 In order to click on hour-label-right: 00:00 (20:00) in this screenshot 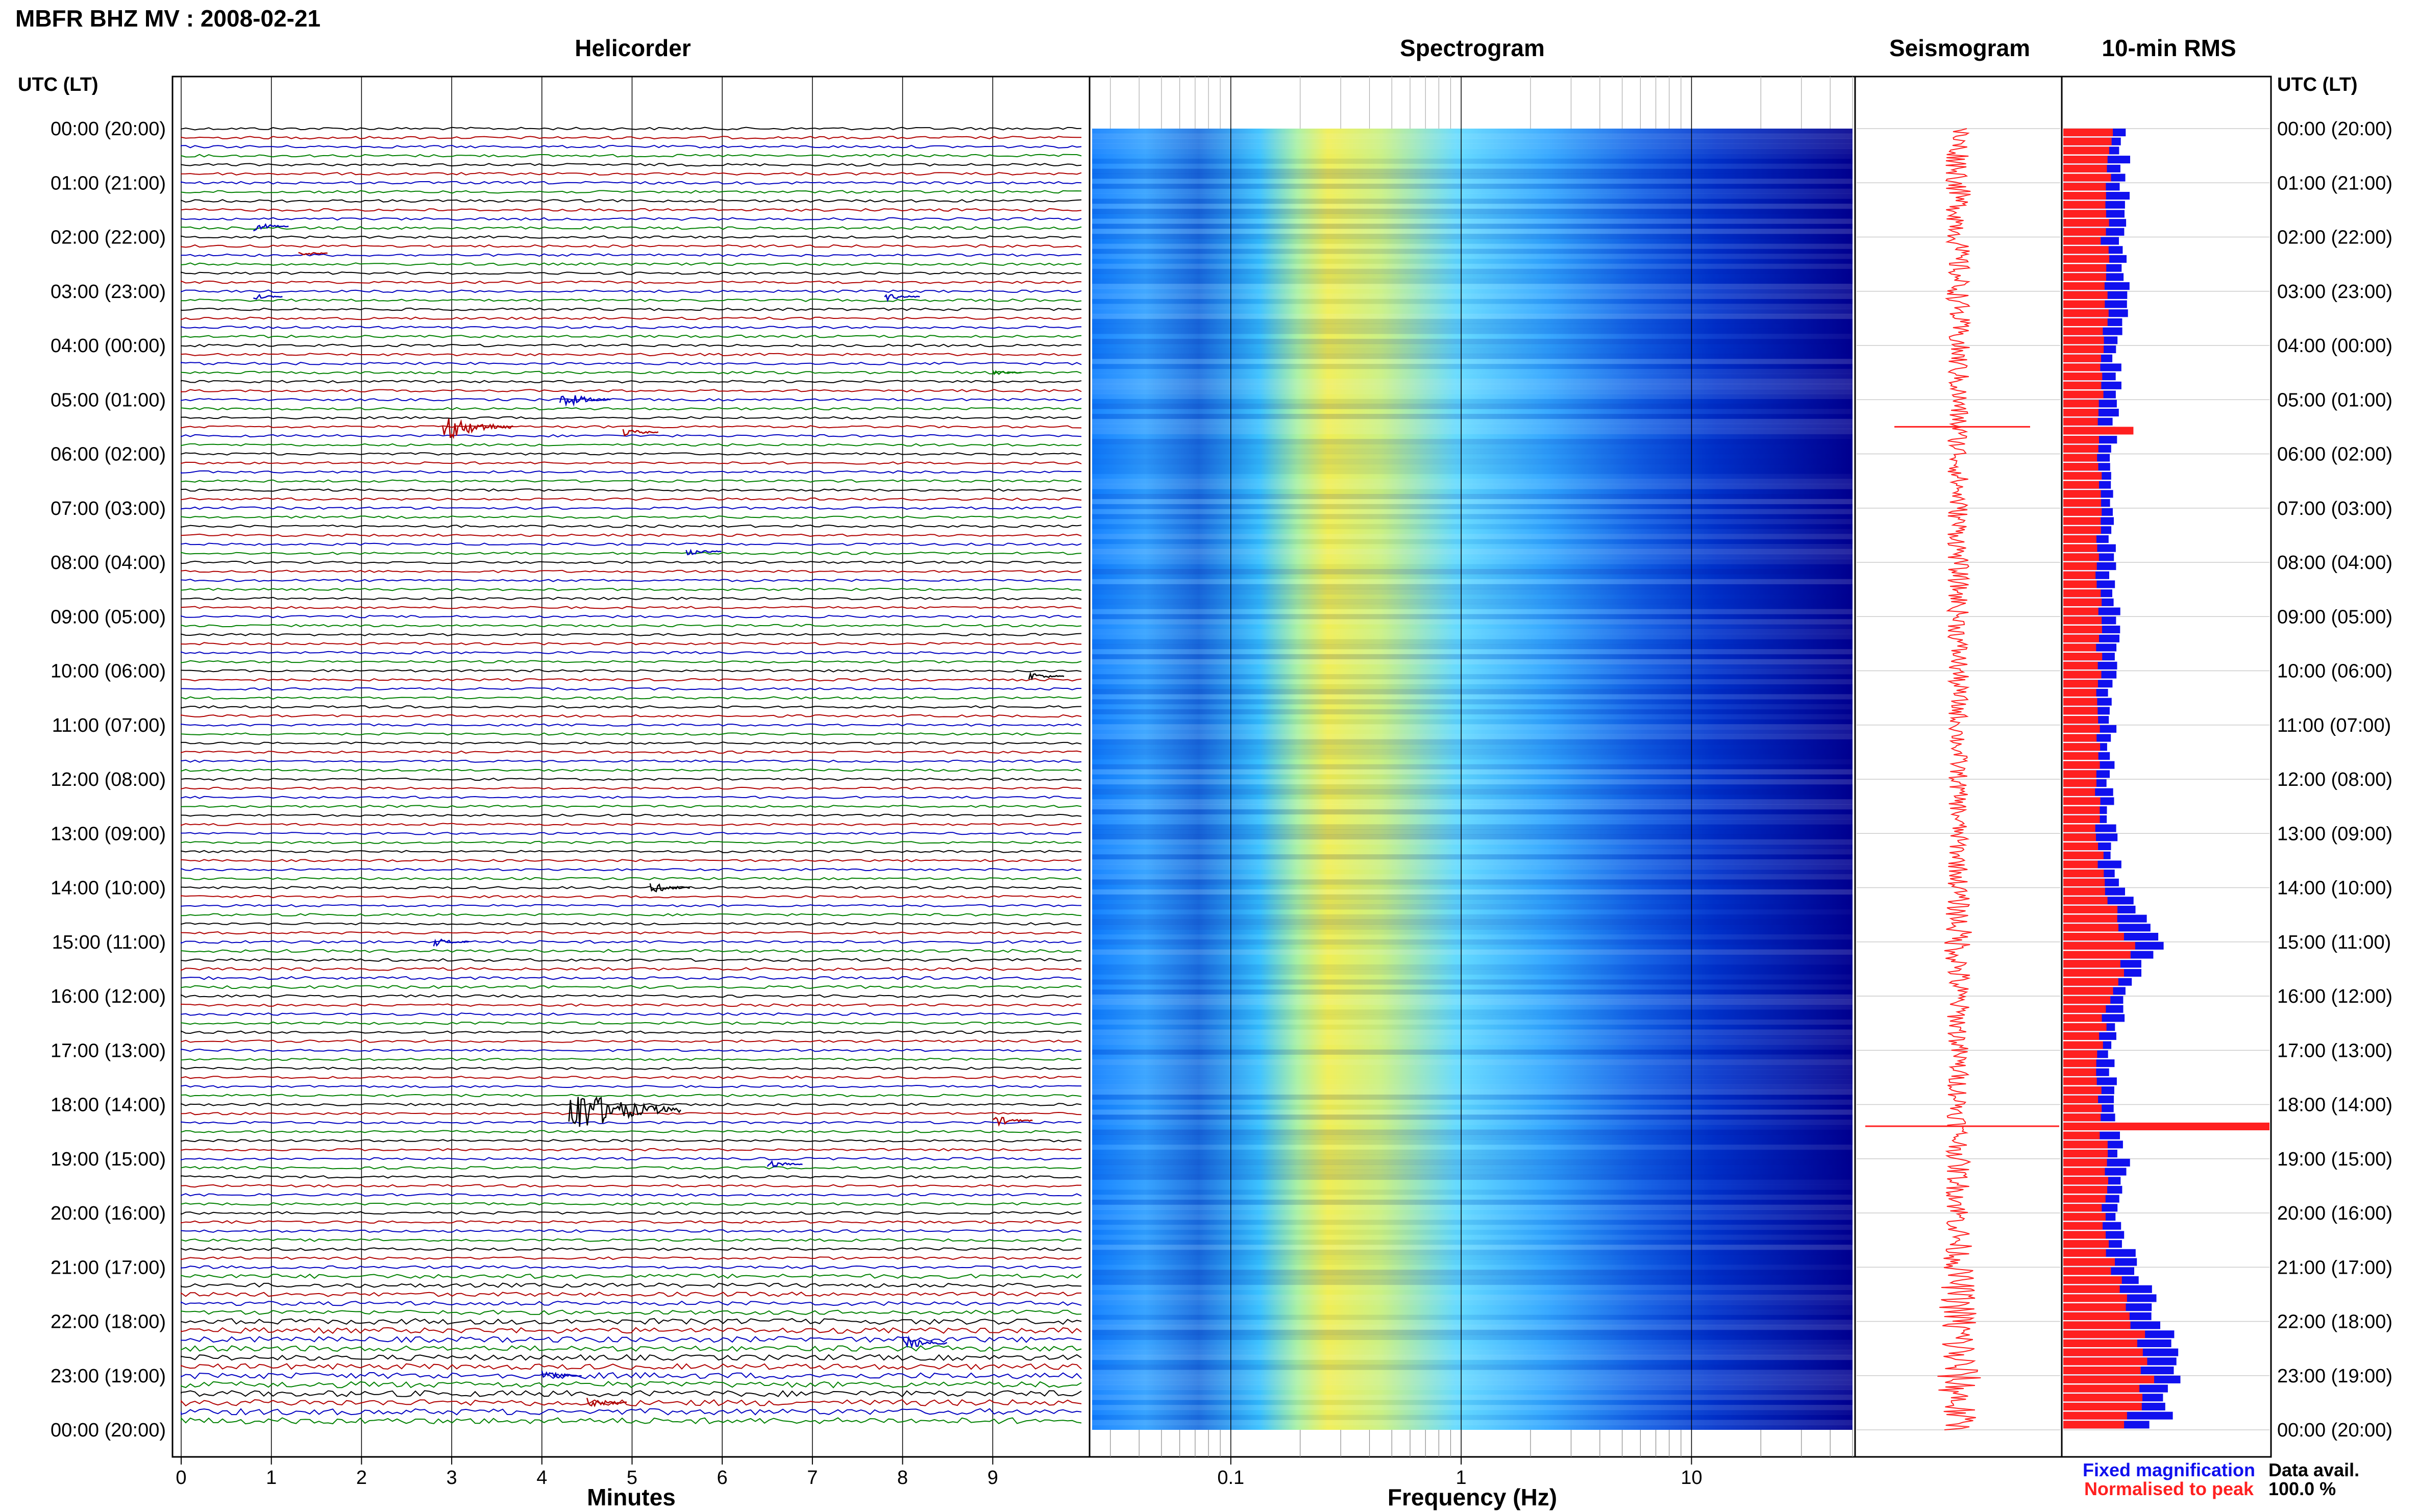, I will do `click(2334, 1430)`.